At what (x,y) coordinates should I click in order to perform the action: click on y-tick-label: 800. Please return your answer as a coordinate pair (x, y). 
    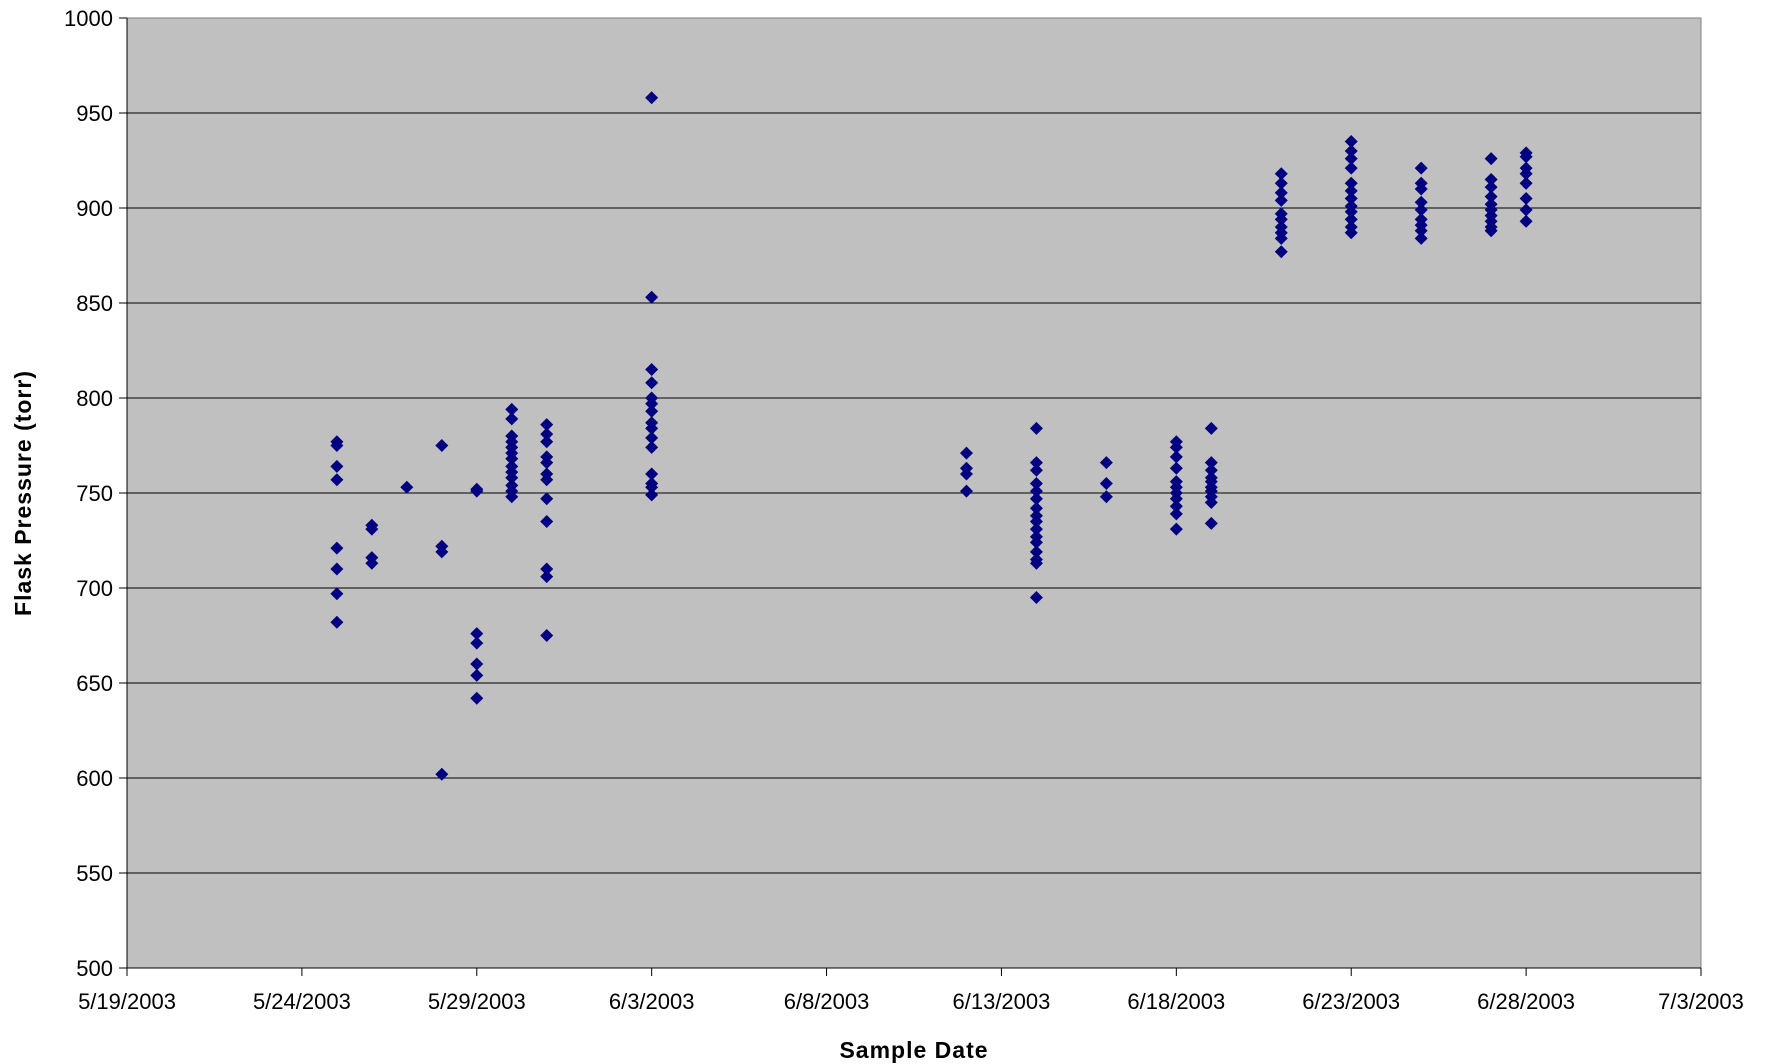
    Looking at the image, I should click on (94, 398).